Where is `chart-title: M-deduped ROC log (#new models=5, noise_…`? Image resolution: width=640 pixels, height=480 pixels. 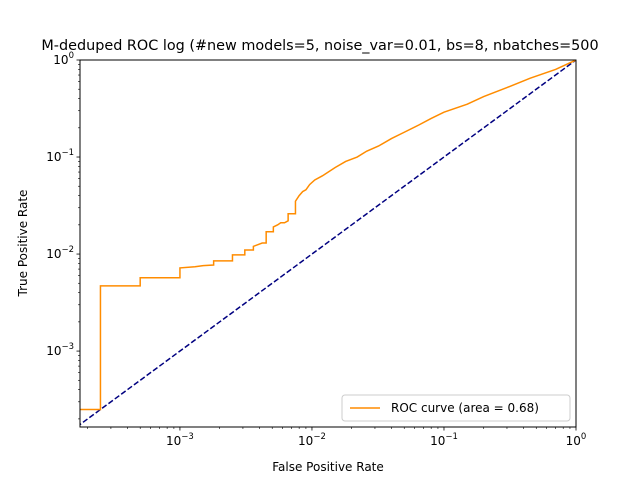 chart-title: M-deduped ROC log (#new models=5, noise_… is located at coordinates (319, 46).